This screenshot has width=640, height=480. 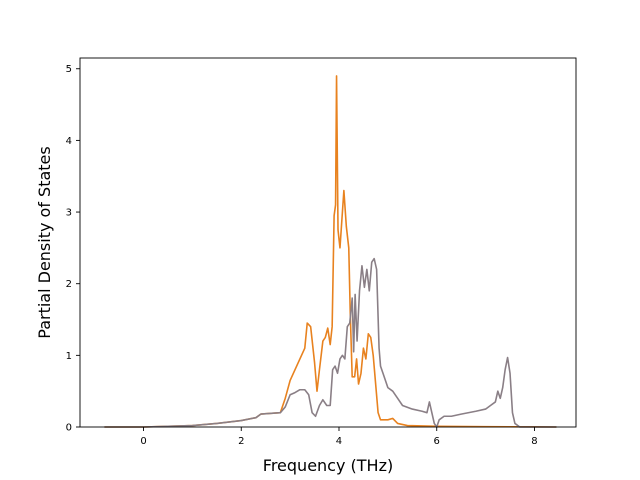 I want to click on x-tick-label: 2, so click(x=241, y=441).